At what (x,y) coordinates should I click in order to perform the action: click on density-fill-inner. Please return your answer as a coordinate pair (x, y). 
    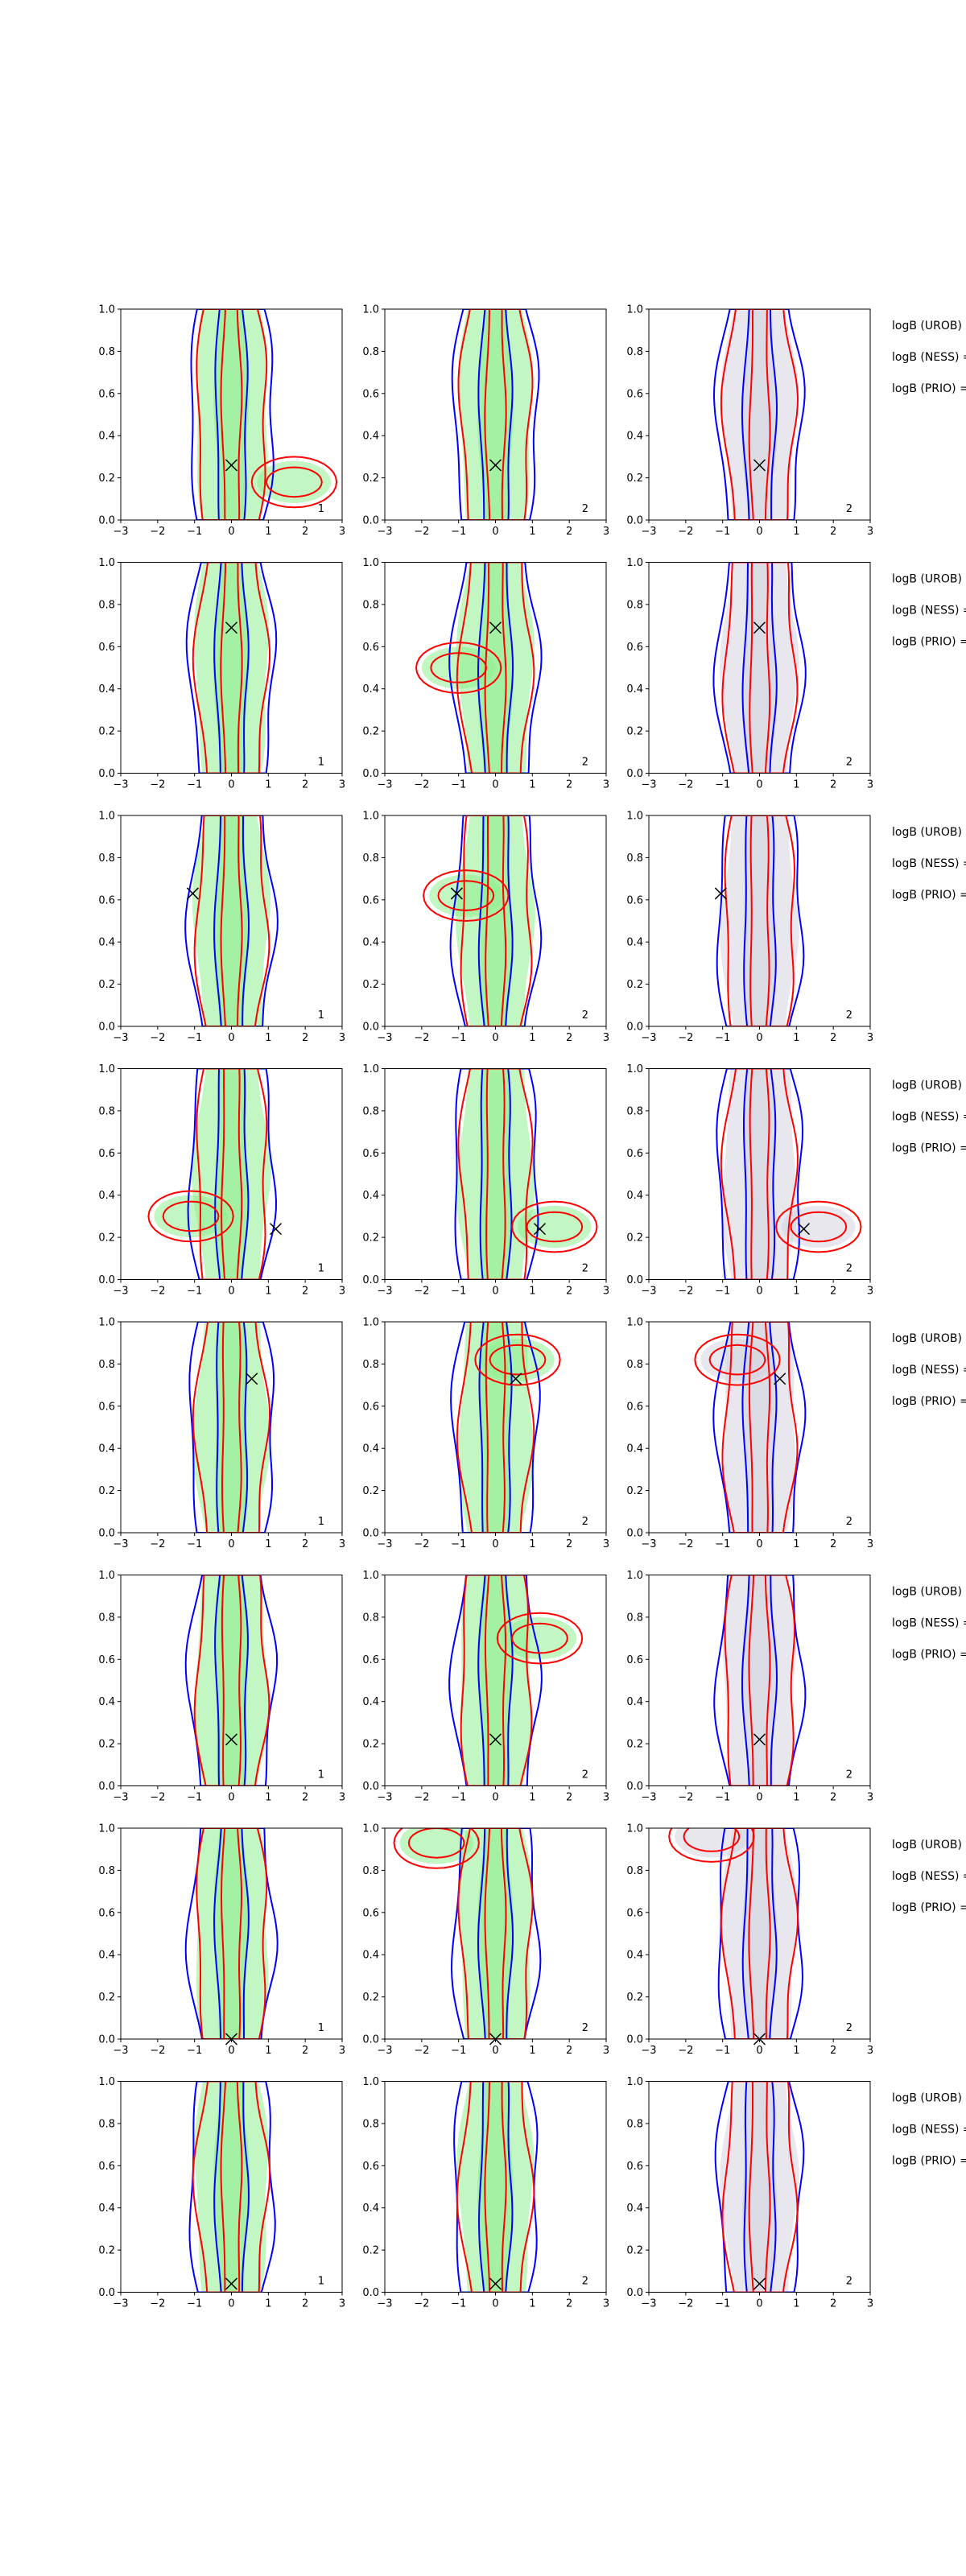
    Looking at the image, I should click on (231, 1681).